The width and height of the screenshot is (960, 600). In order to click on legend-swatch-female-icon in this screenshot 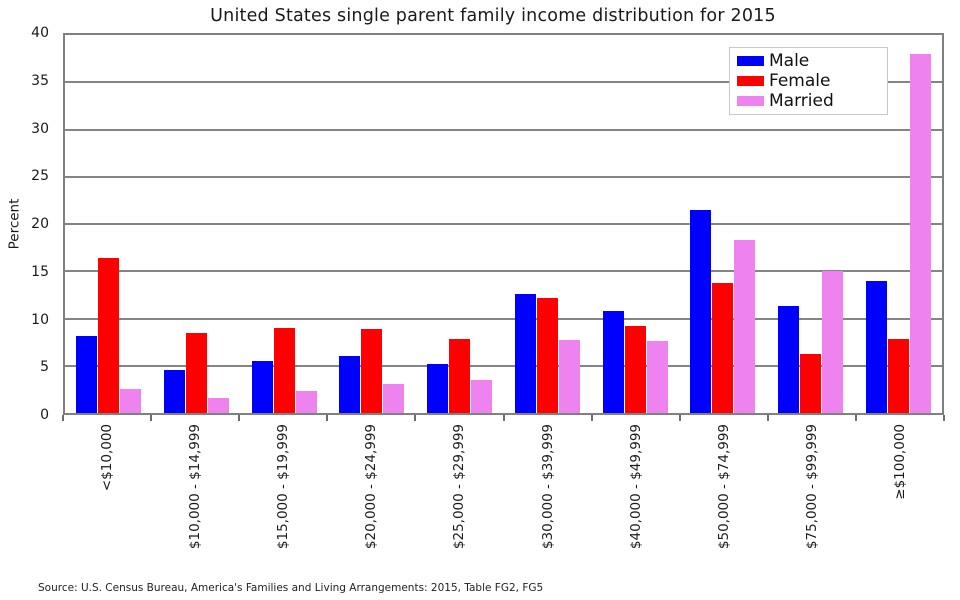, I will do `click(750, 81)`.